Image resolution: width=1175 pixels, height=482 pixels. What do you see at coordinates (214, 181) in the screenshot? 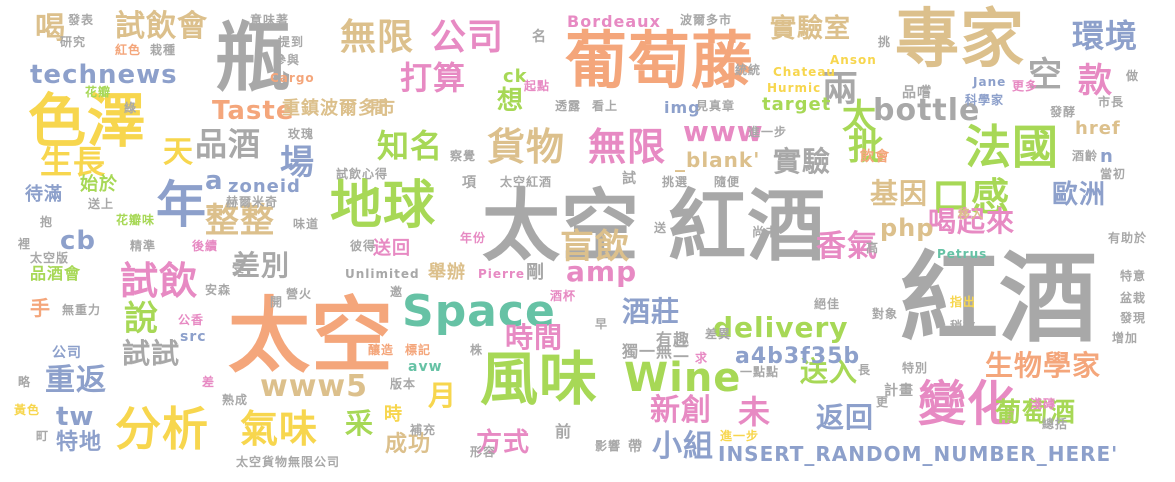
I see `word: a` at bounding box center [214, 181].